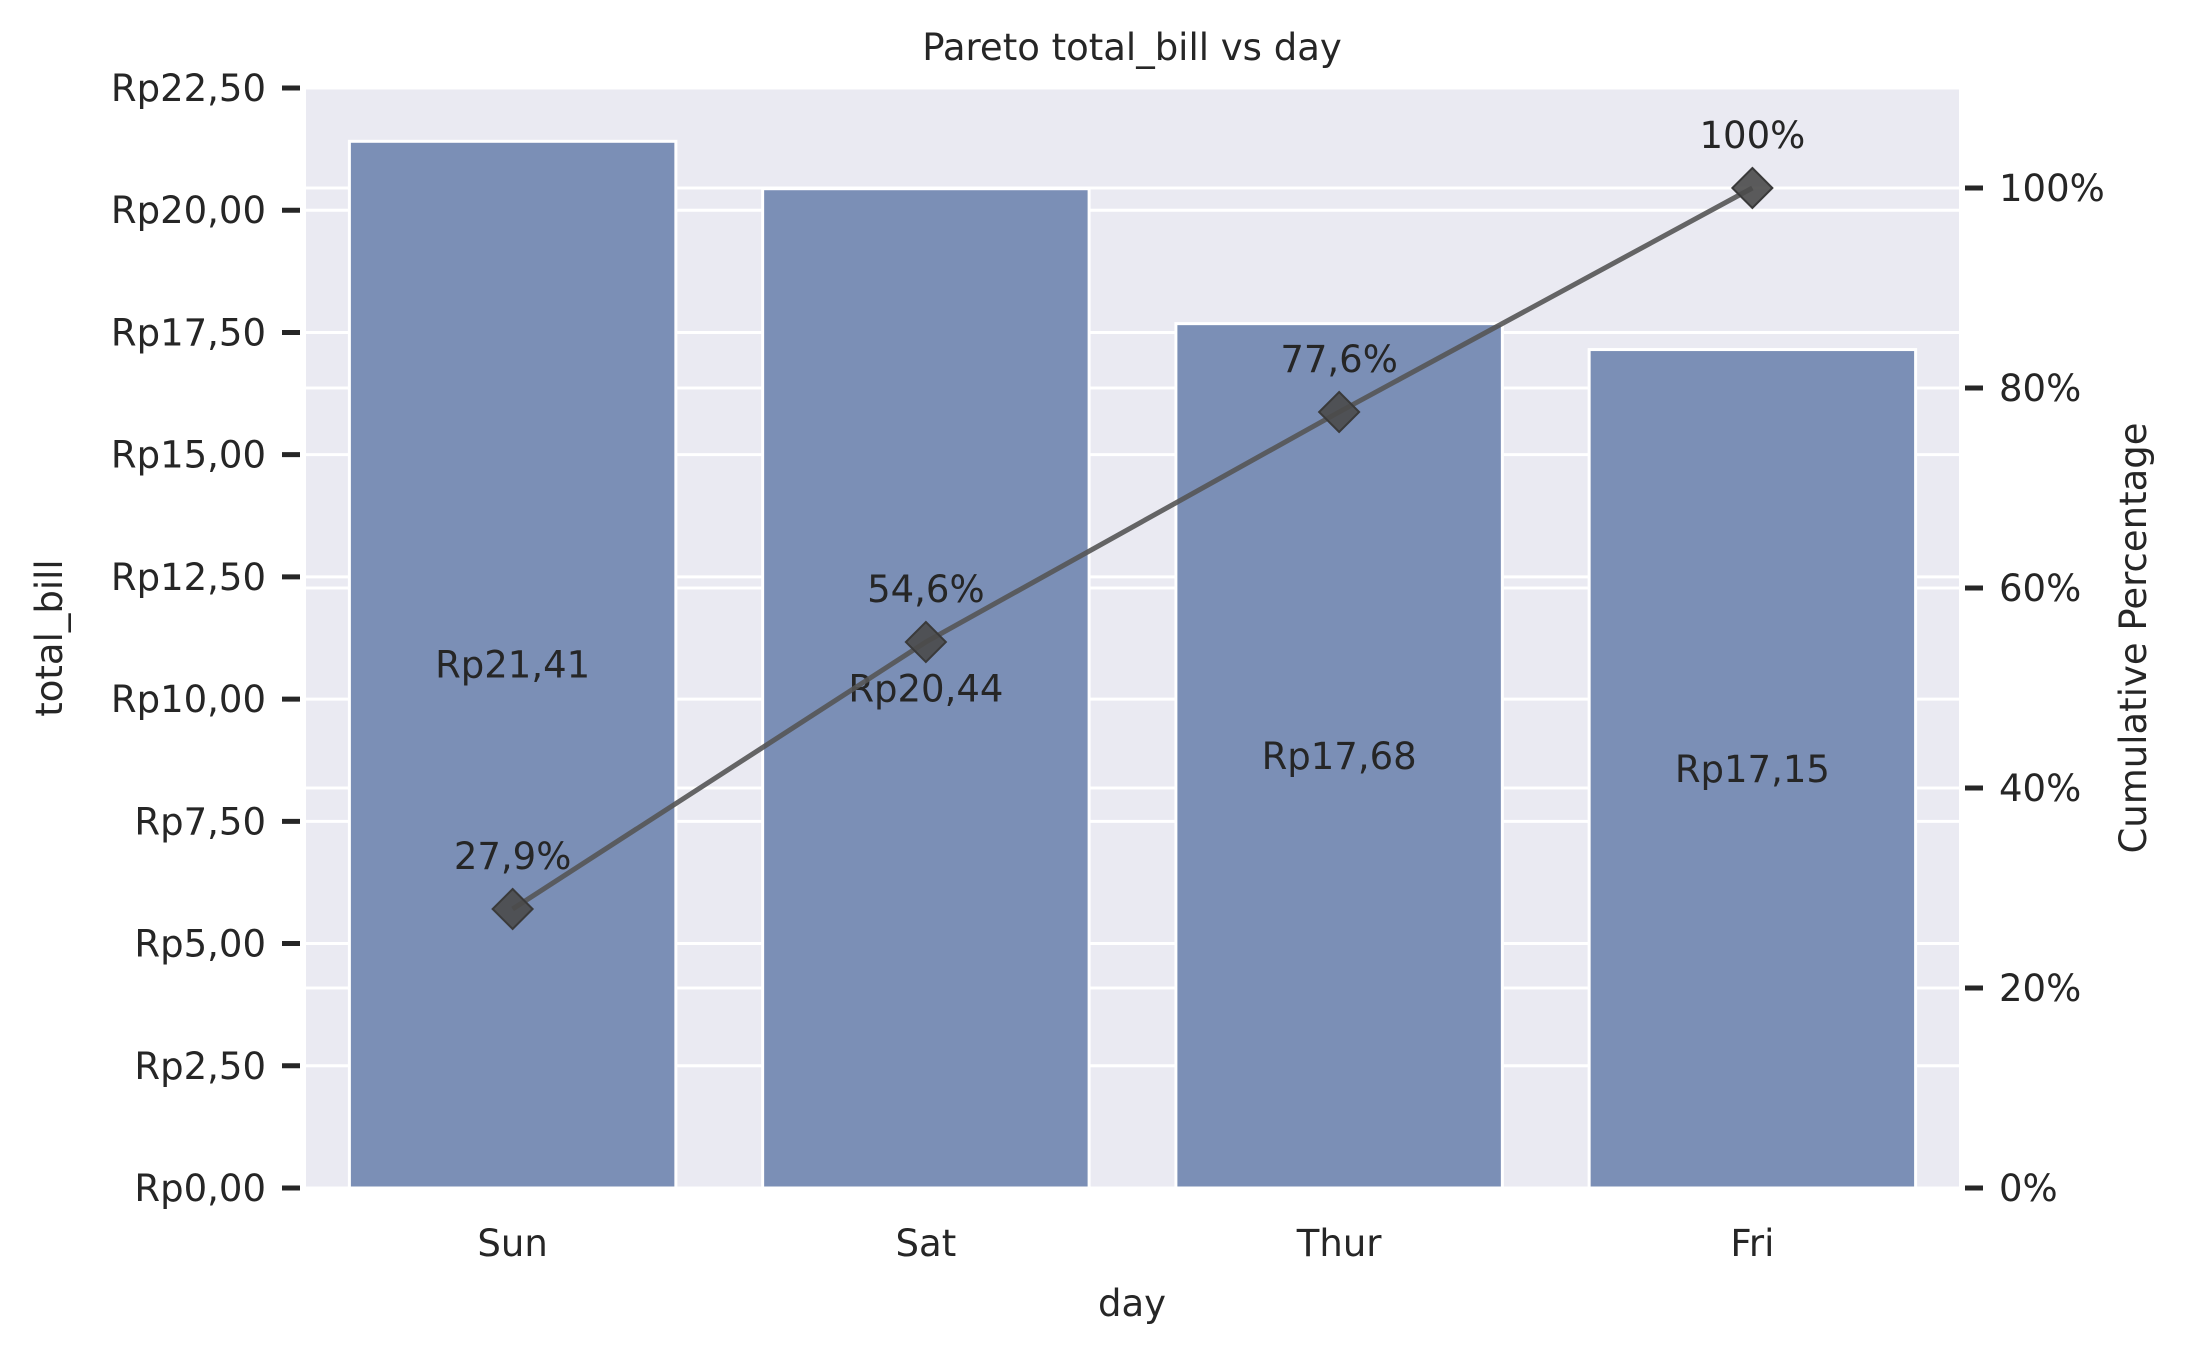 This screenshot has width=2202, height=1355. I want to click on bar-sun, so click(512, 664).